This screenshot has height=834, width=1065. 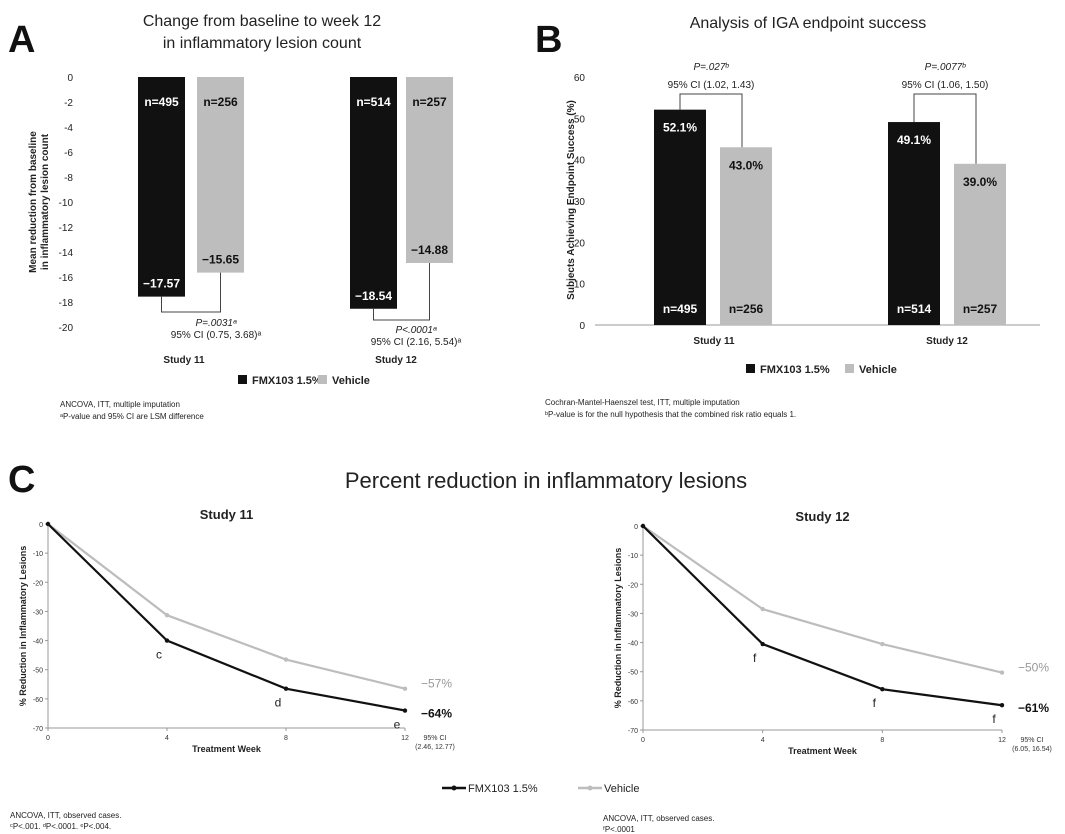 I want to click on panel-b-ylabel: Subjects Achieving Endpoint Success (%), so click(x=571, y=200).